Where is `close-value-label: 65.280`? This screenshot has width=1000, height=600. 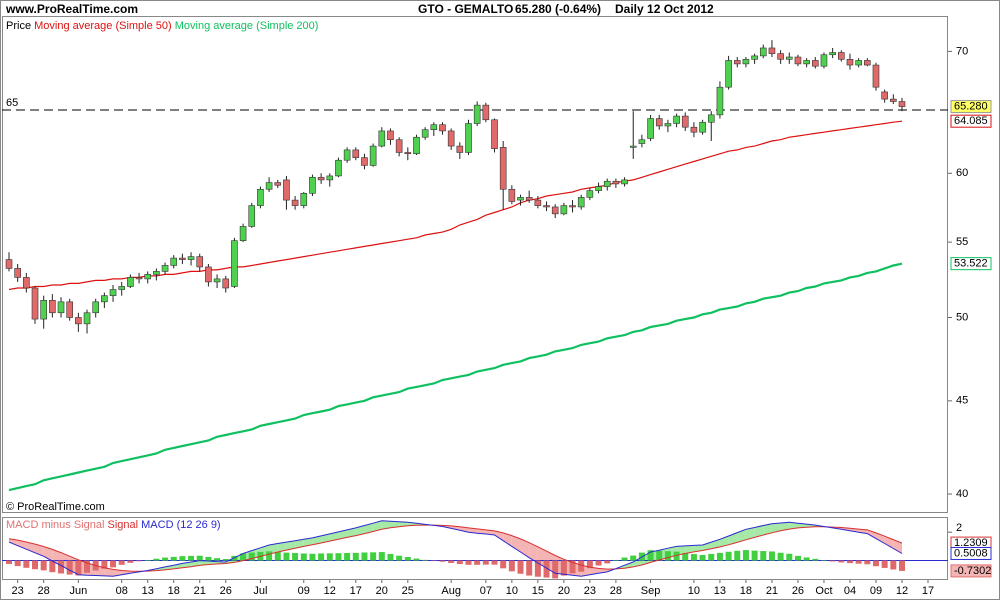 close-value-label: 65.280 is located at coordinates (971, 106).